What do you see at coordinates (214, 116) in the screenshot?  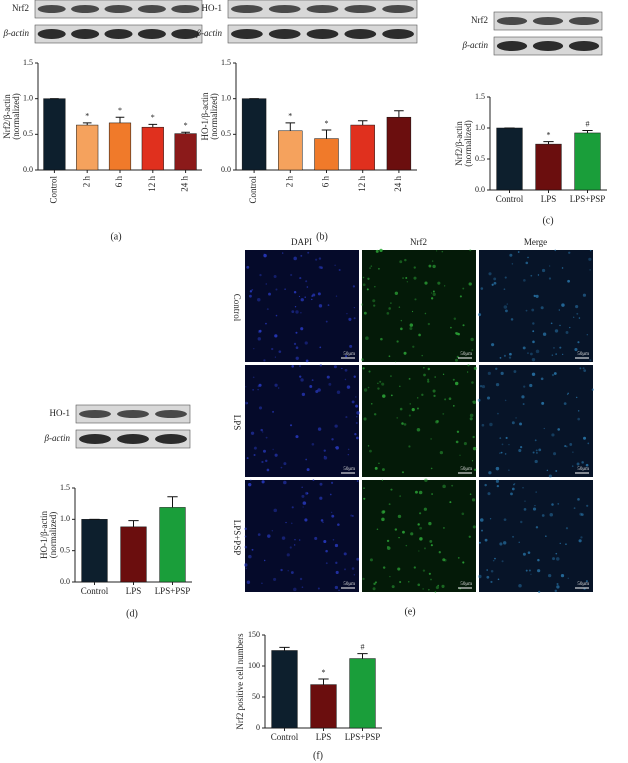 I see `y-axis-label: (normalized)` at bounding box center [214, 116].